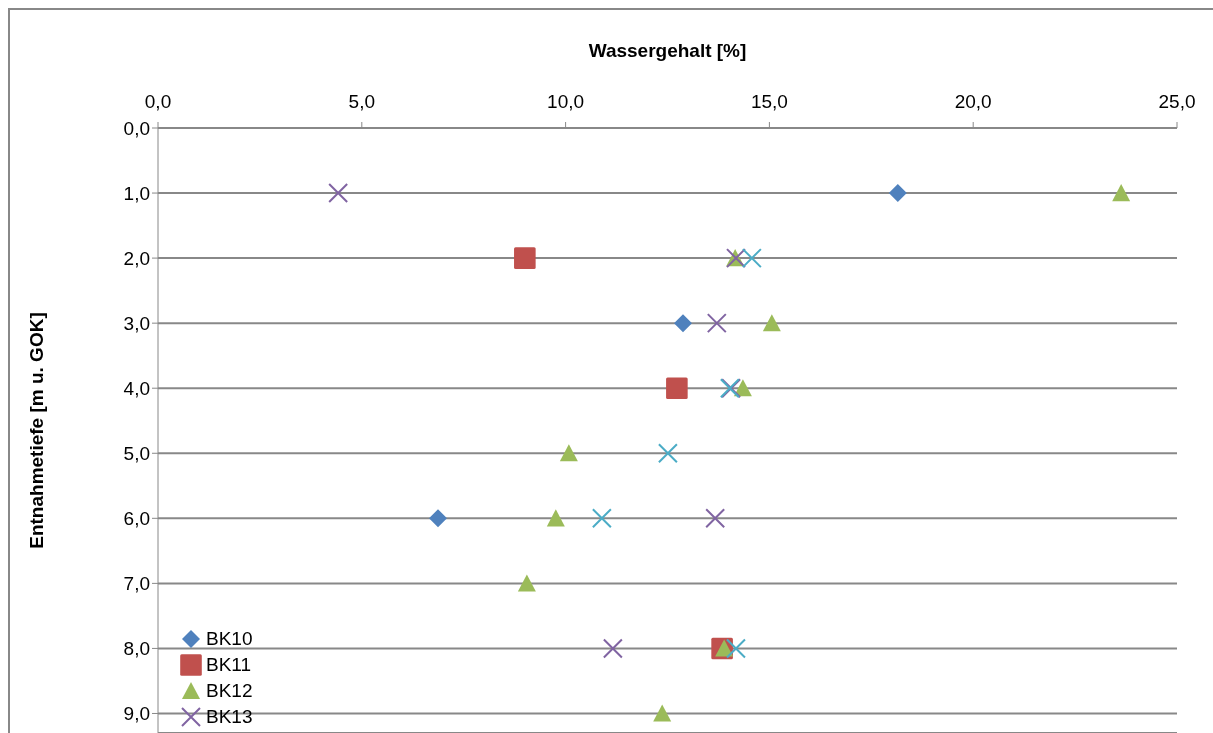 The image size is (1213, 733). Describe the element at coordinates (136, 649) in the screenshot. I see `y-tick-label: 8,0` at that location.